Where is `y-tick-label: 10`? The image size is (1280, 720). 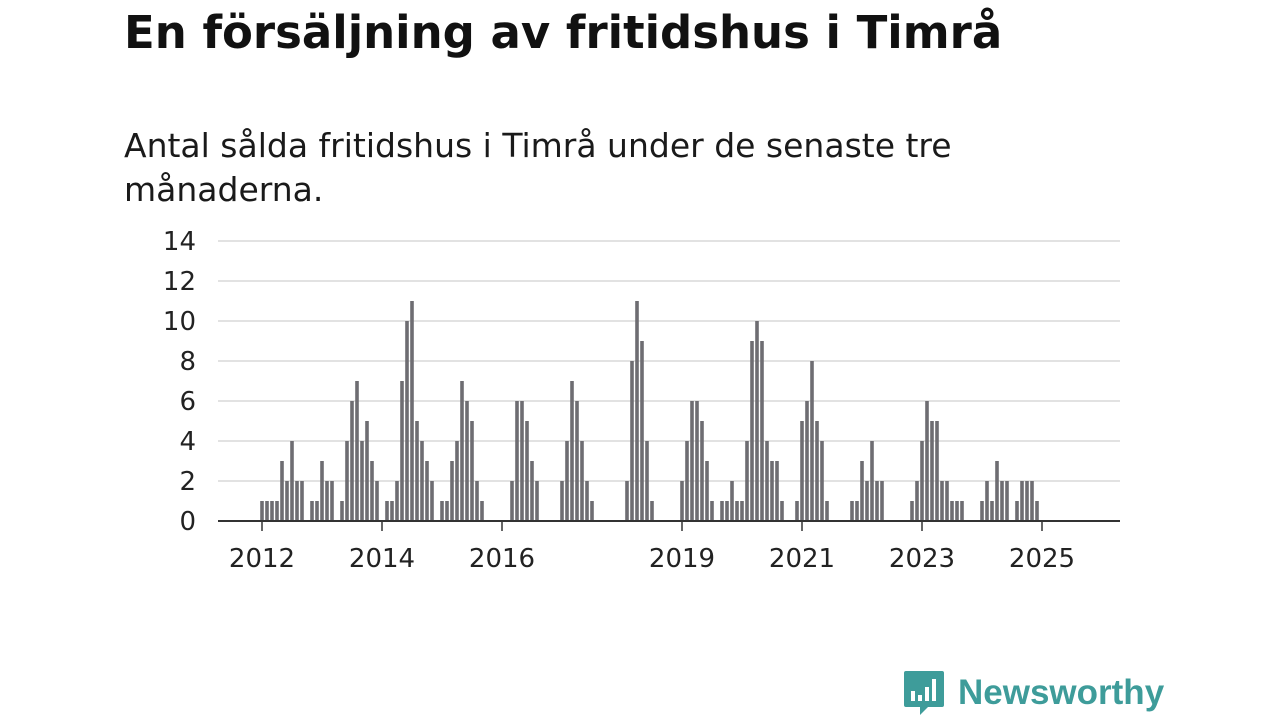 y-tick-label: 10 is located at coordinates (179, 322).